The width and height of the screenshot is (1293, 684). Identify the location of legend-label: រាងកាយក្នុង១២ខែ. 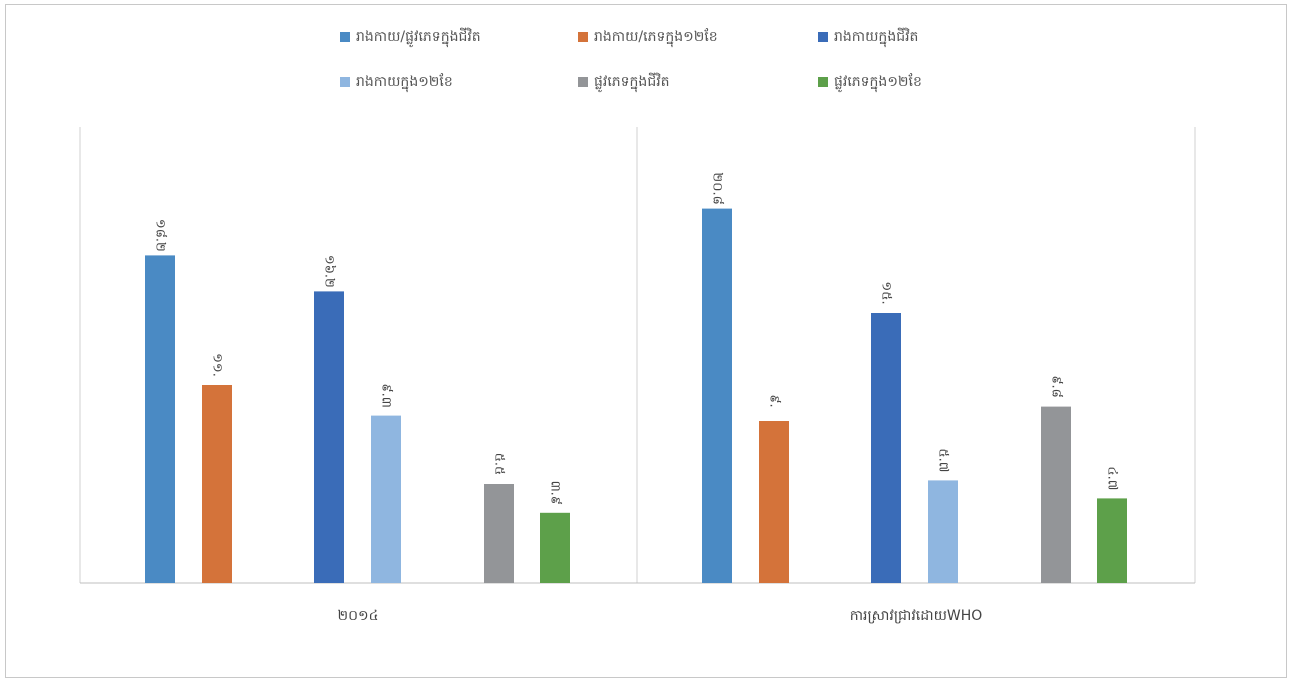
(404, 81).